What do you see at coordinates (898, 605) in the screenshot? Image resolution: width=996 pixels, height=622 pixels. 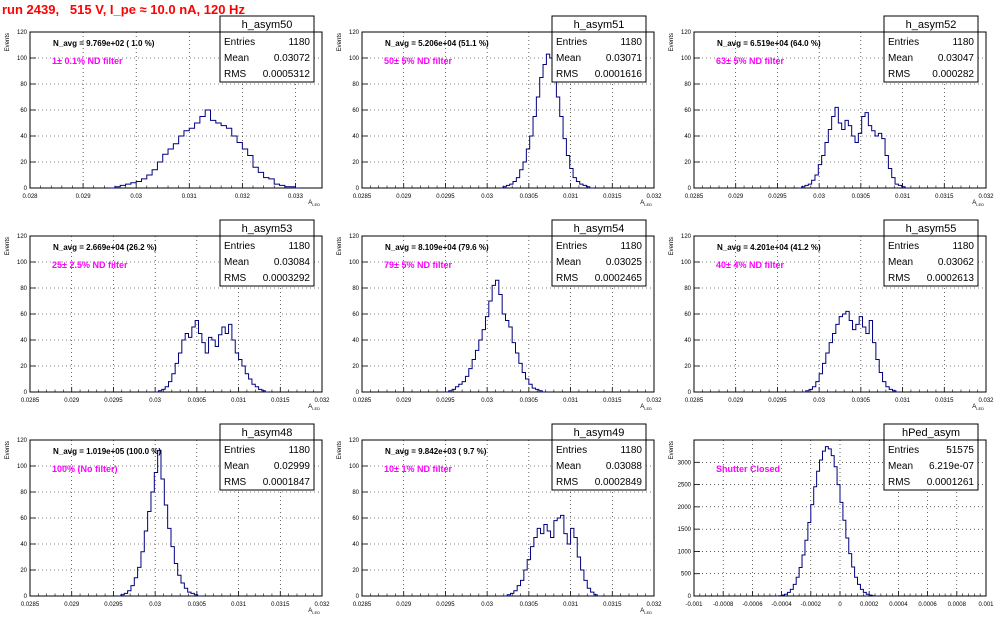 I see `x-tick-label: 0.0004` at bounding box center [898, 605].